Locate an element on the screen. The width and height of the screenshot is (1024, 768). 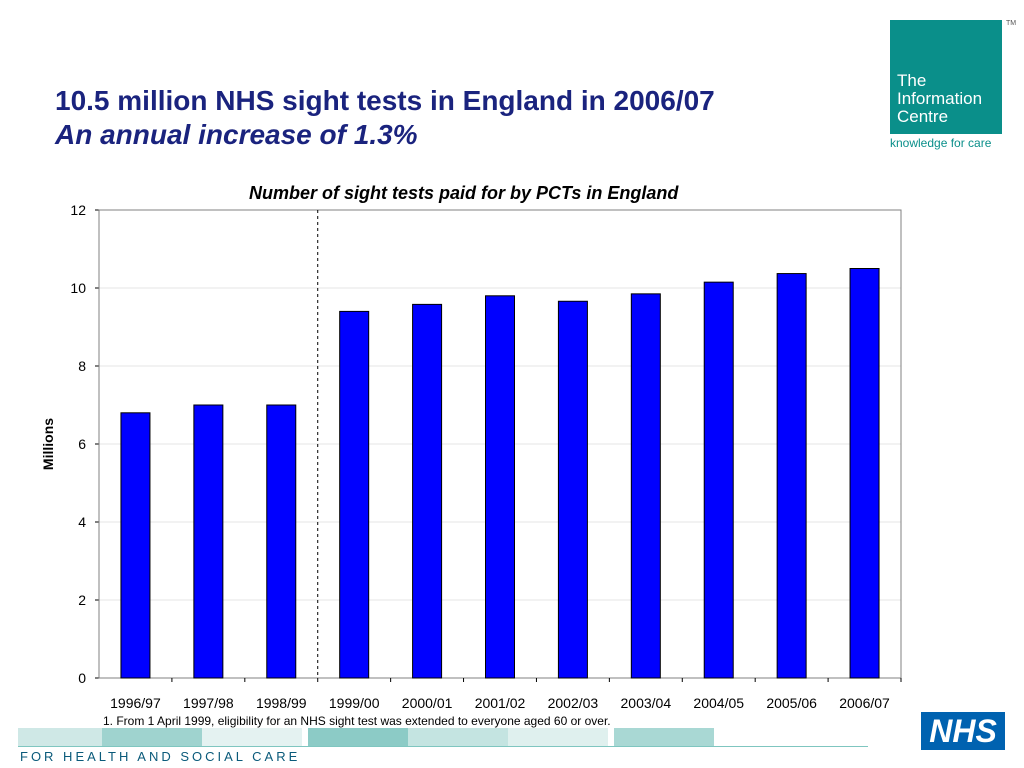
logo-text: The Information Centre is located at coordinates (939, 99).